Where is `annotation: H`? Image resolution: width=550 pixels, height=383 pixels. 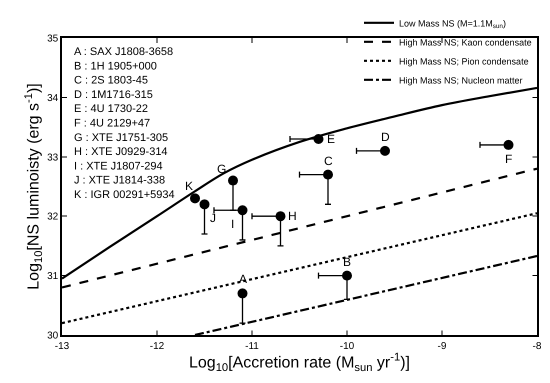
annotation: H is located at coordinates (292, 216).